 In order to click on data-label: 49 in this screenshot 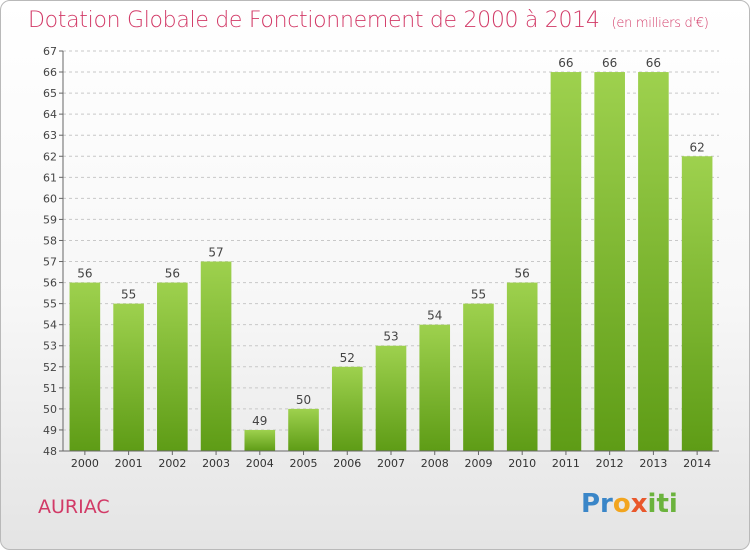, I will do `click(259, 421)`.